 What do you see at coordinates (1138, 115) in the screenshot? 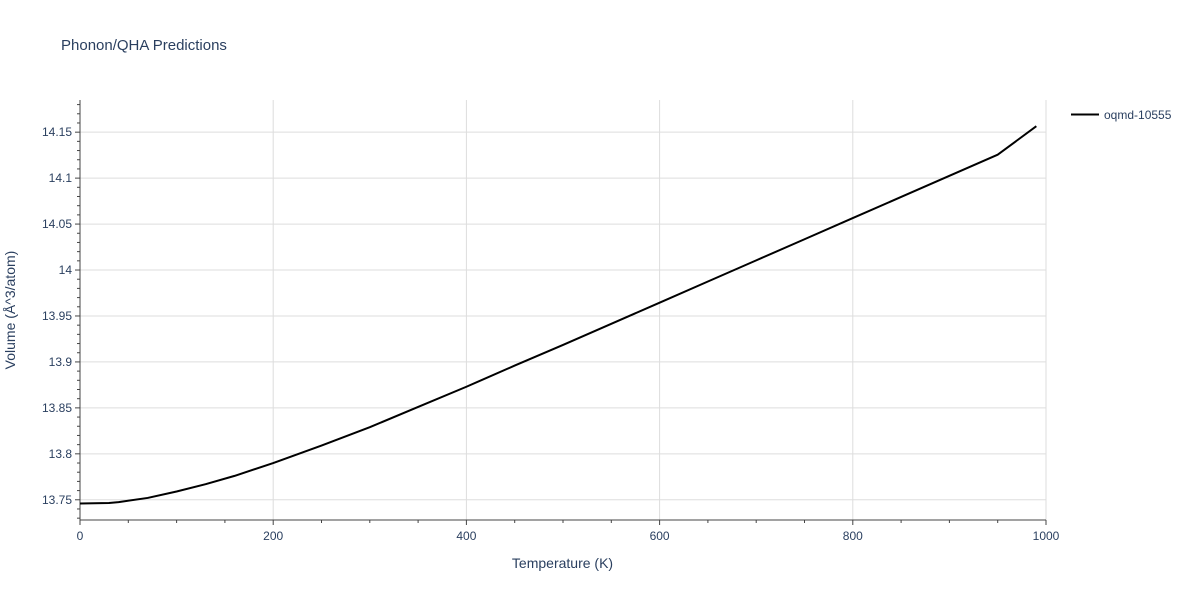
I see `legend-label: oqmd-10555` at bounding box center [1138, 115].